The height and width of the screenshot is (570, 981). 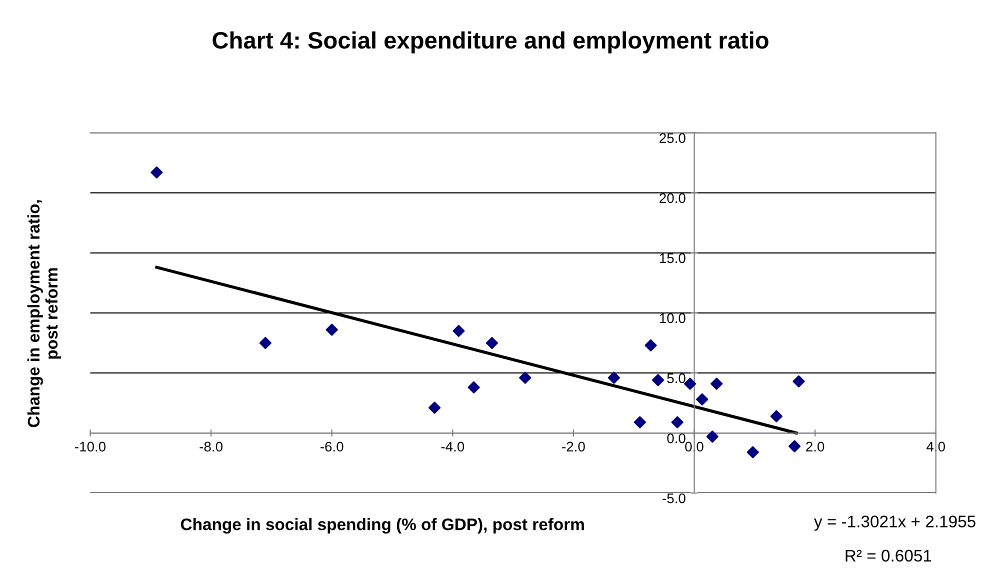 I want to click on x-tick-label: -10.0, so click(x=90, y=447).